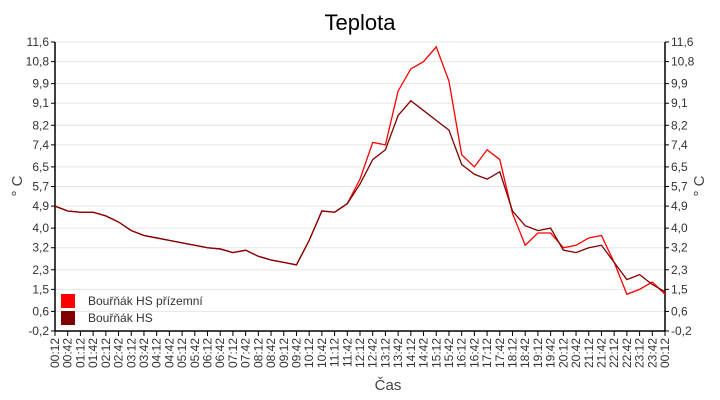 The width and height of the screenshot is (720, 400). Describe the element at coordinates (40, 228) in the screenshot. I see `y-tick-label: 4,0` at that location.